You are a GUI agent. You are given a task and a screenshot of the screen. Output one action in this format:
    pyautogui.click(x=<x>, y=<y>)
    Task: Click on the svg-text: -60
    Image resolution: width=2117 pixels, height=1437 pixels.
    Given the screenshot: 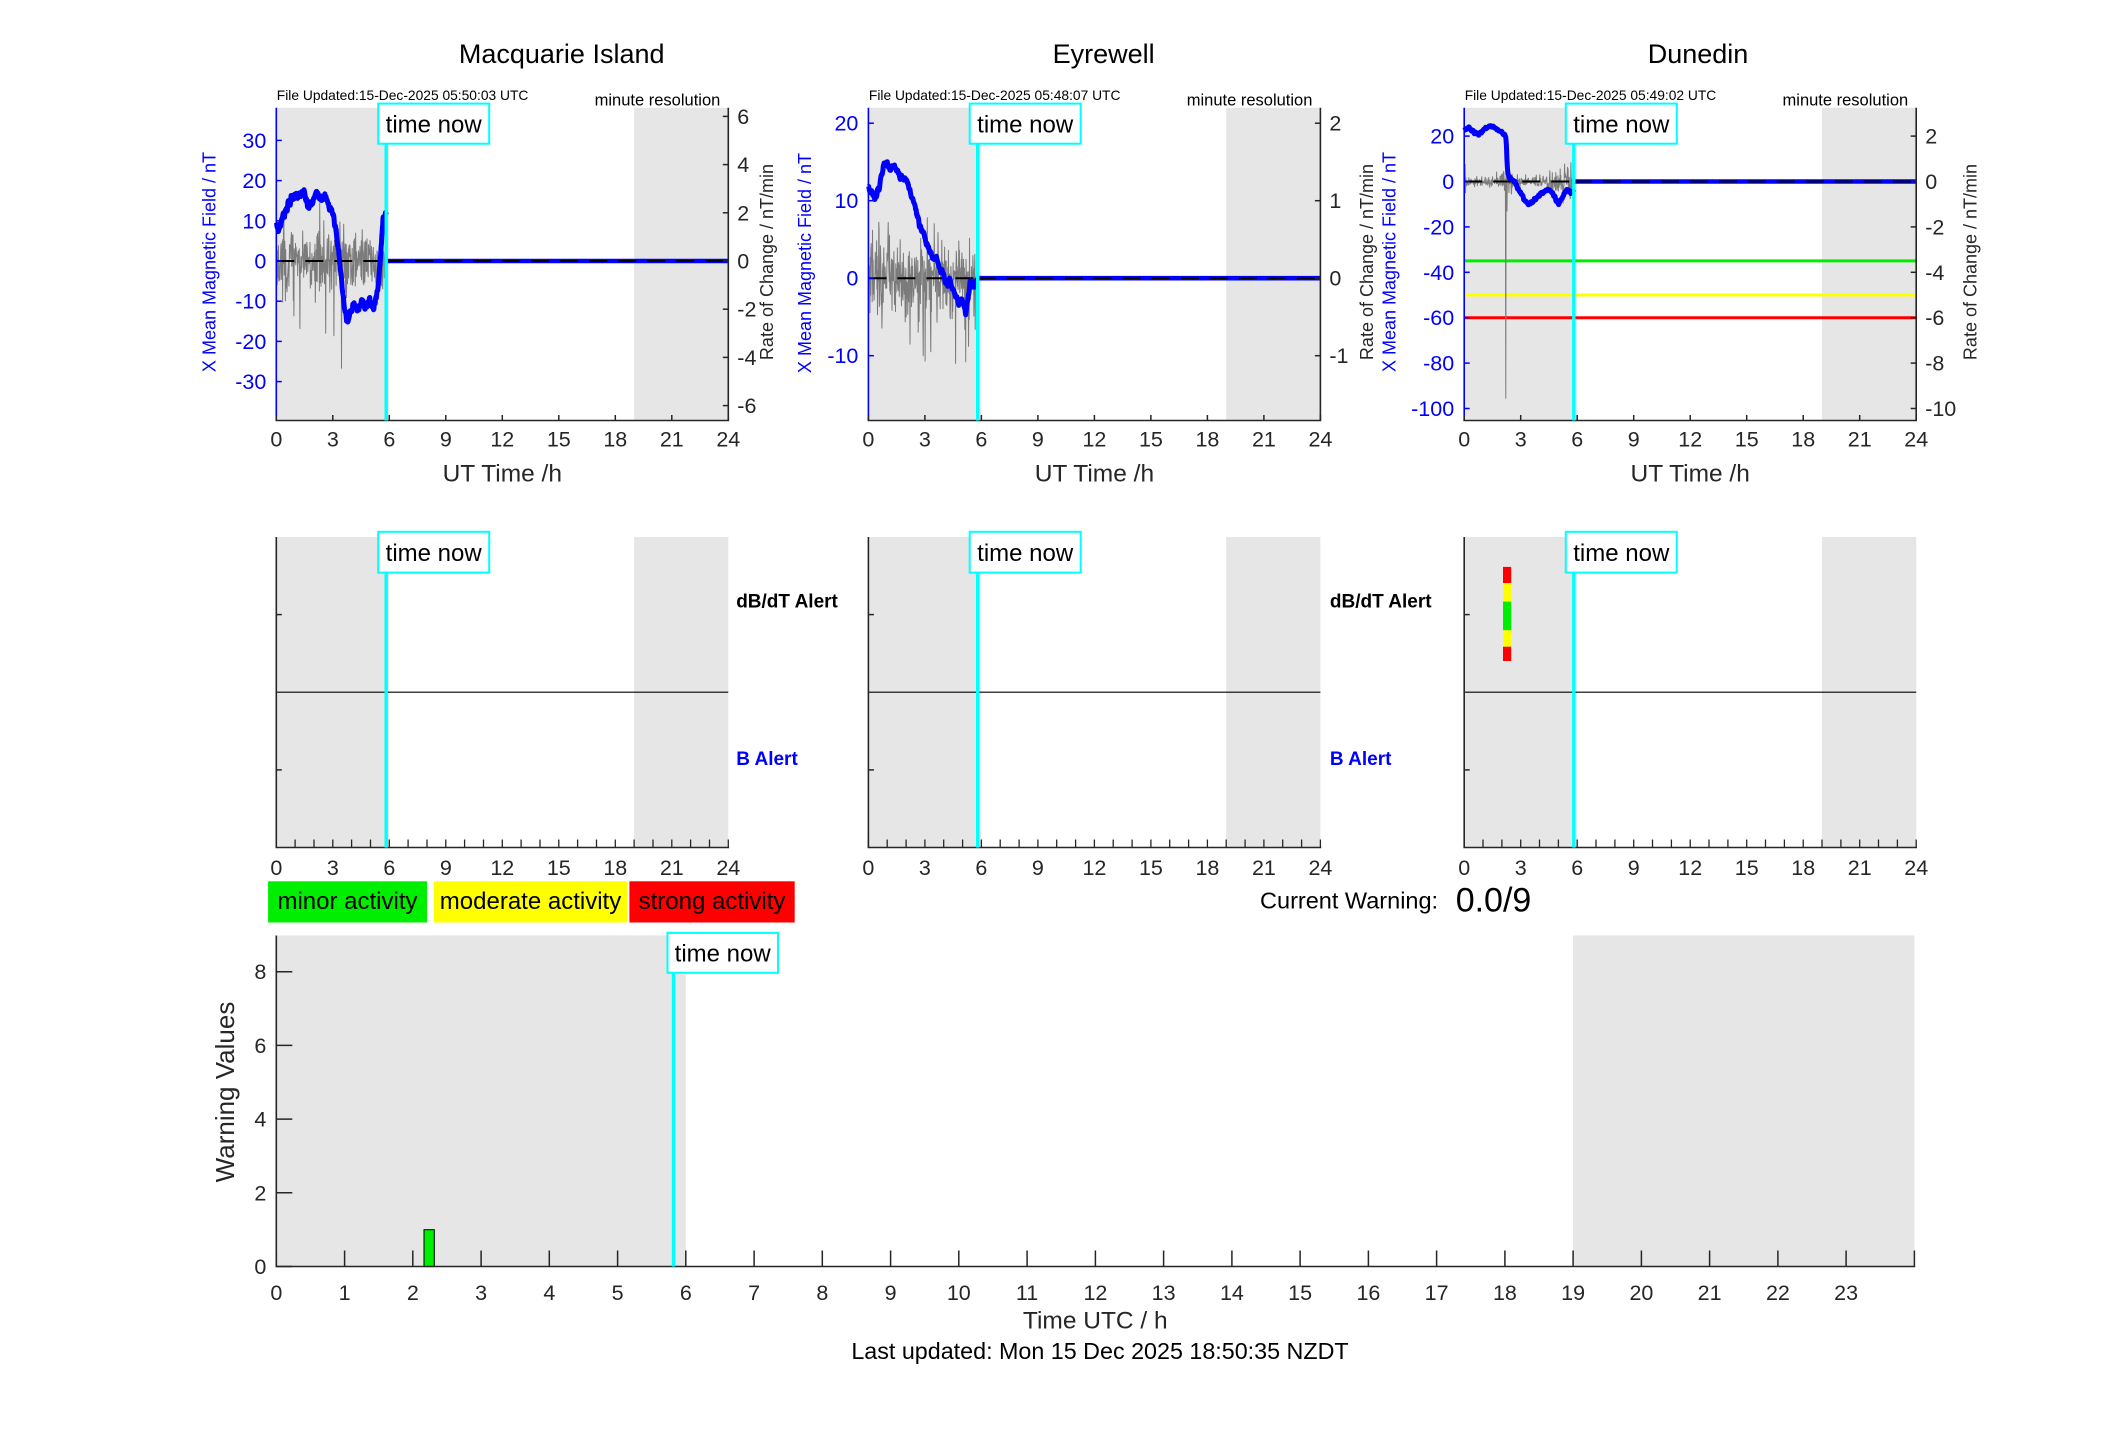 What is the action you would take?
    pyautogui.click(x=1438, y=318)
    